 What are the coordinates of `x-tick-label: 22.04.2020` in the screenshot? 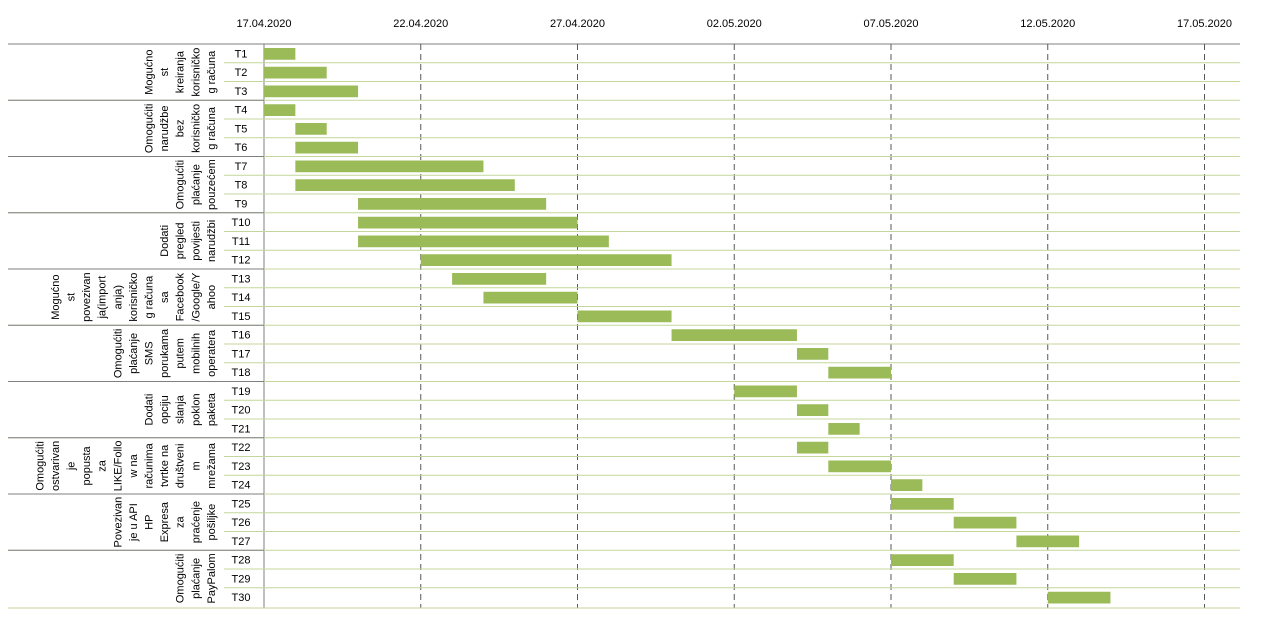 It's located at (420, 24).